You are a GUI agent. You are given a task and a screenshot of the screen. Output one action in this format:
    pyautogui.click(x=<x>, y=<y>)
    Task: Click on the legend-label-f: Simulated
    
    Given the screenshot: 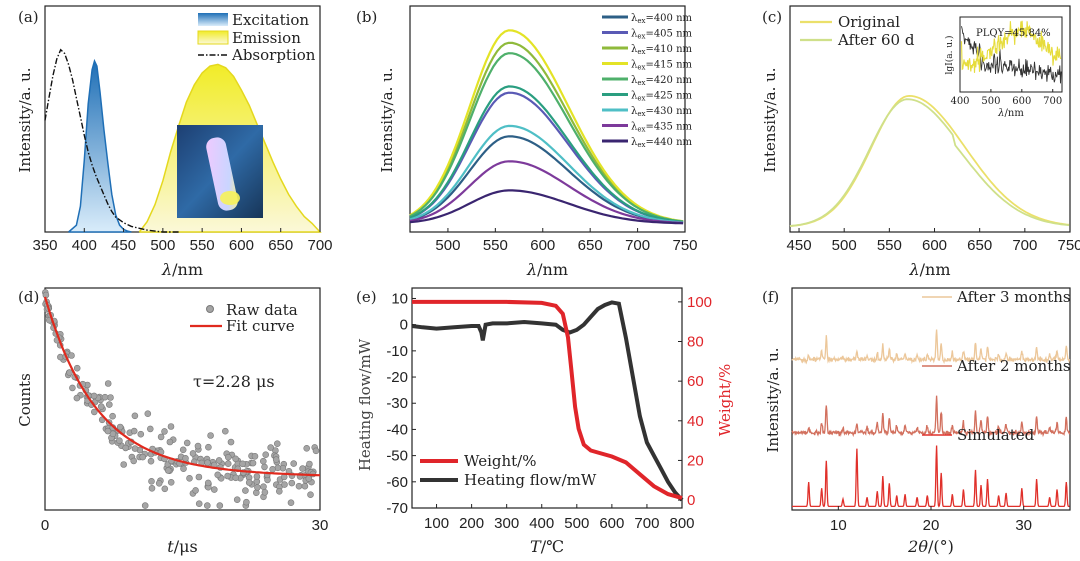 What is the action you would take?
    pyautogui.click(x=996, y=435)
    